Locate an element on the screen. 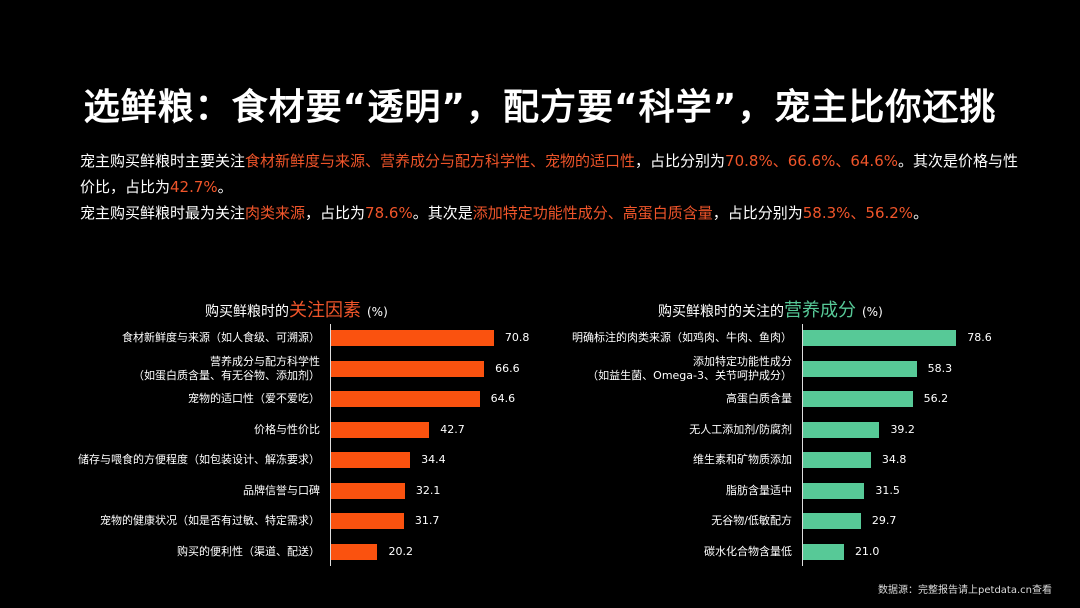  category-label: 碳水化合物含量低 is located at coordinates (748, 552).